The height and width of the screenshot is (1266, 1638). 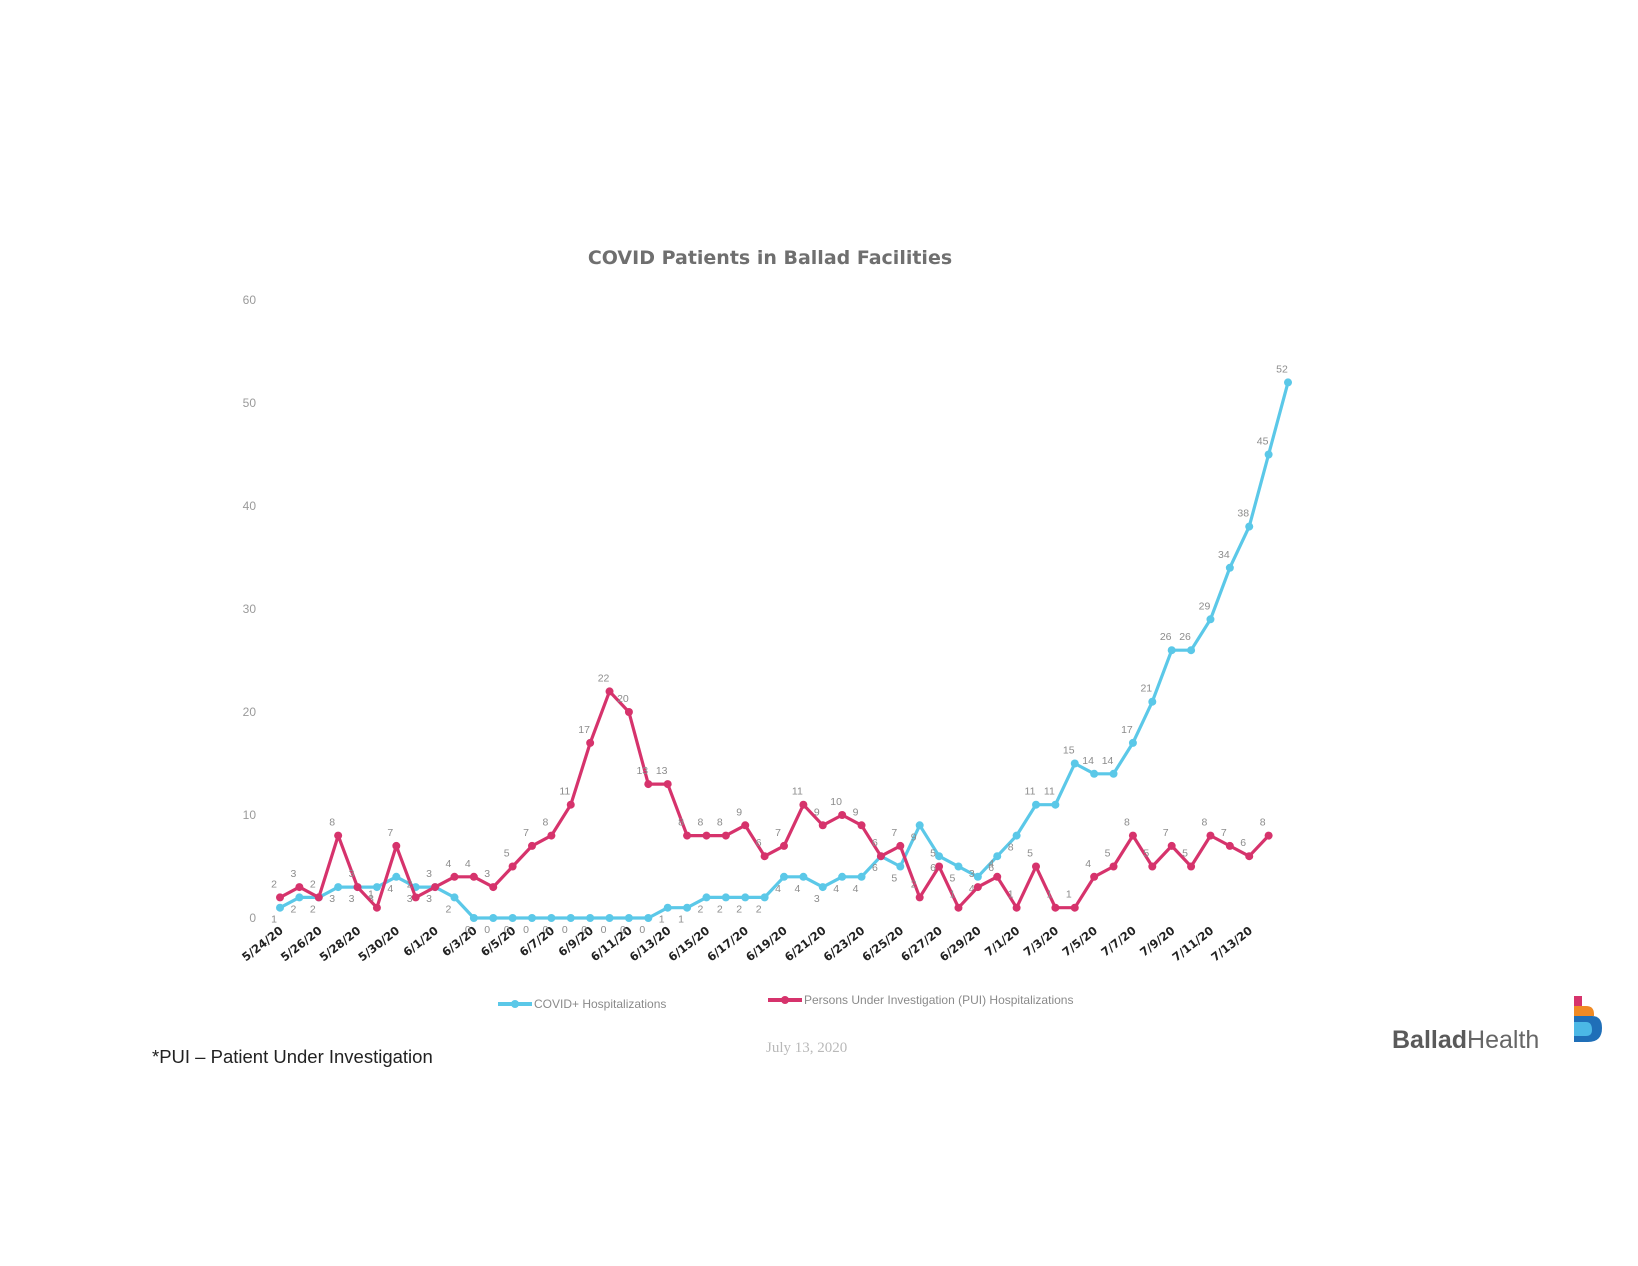 I want to click on data-label: 29, so click(x=1205, y=606).